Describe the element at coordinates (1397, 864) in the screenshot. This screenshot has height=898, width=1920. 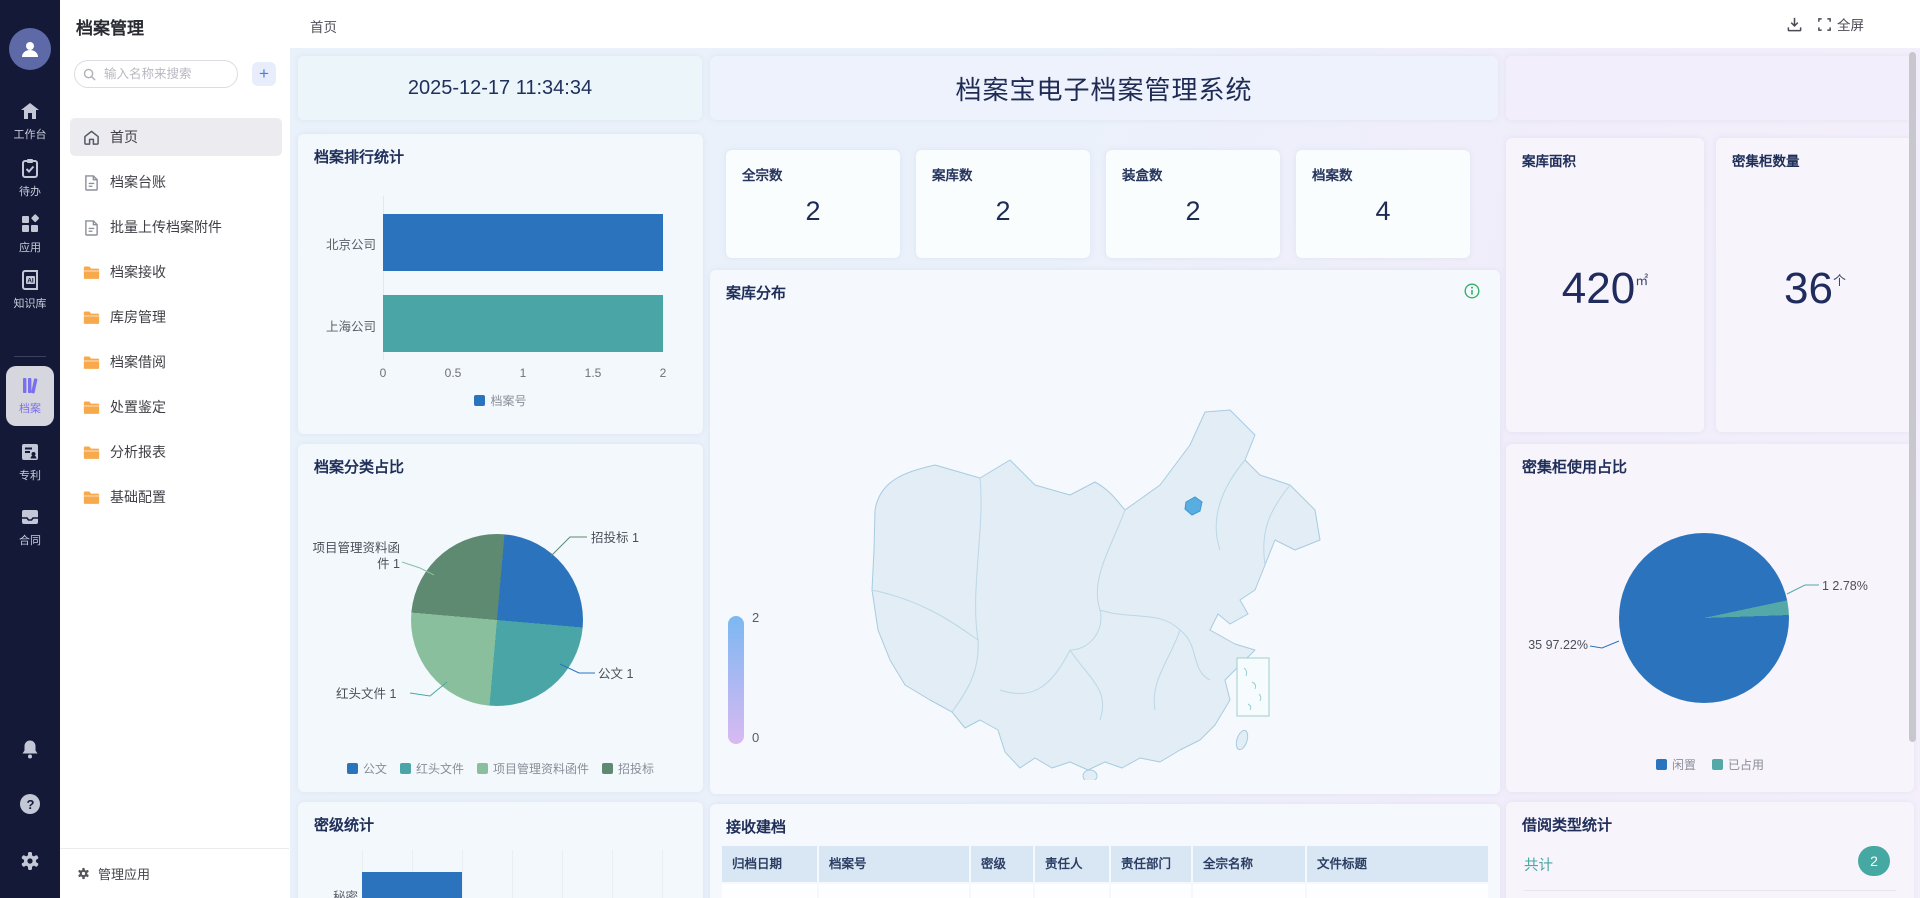
I see `column-header: 文件标题` at that location.